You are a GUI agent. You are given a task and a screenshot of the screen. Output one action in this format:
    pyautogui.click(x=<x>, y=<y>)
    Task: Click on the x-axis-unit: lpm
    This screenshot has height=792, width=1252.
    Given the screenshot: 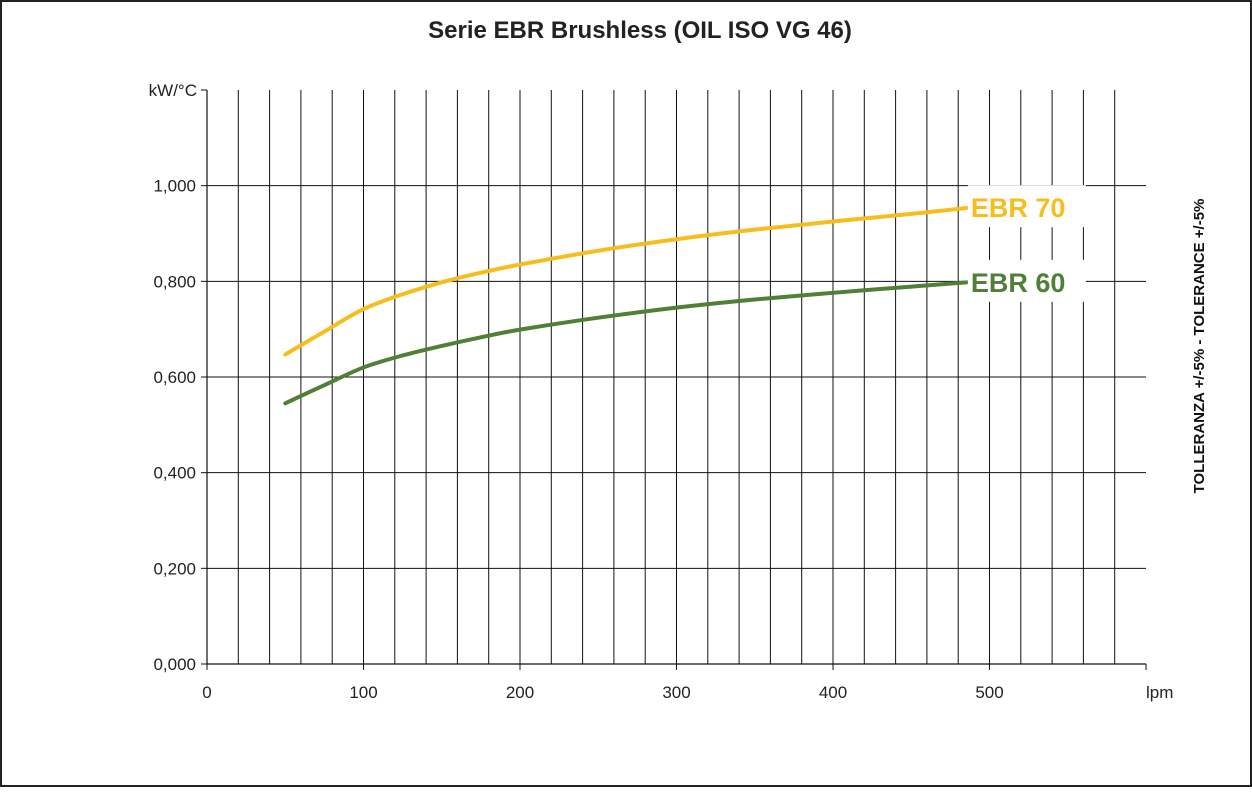 What is the action you would take?
    pyautogui.click(x=1159, y=692)
    